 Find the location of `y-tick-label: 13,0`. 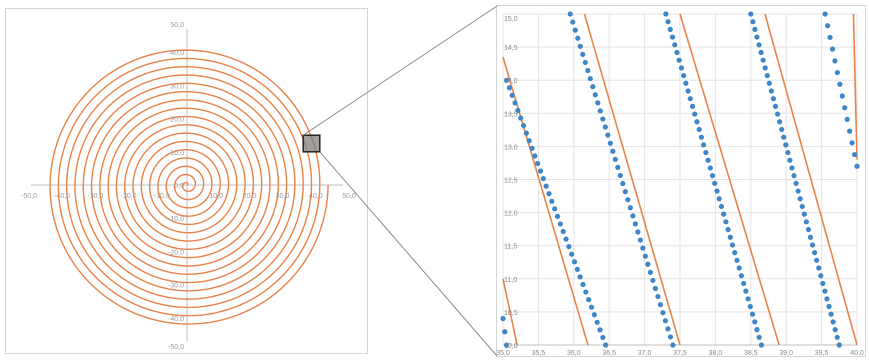

y-tick-label: 13,0 is located at coordinates (511, 147).